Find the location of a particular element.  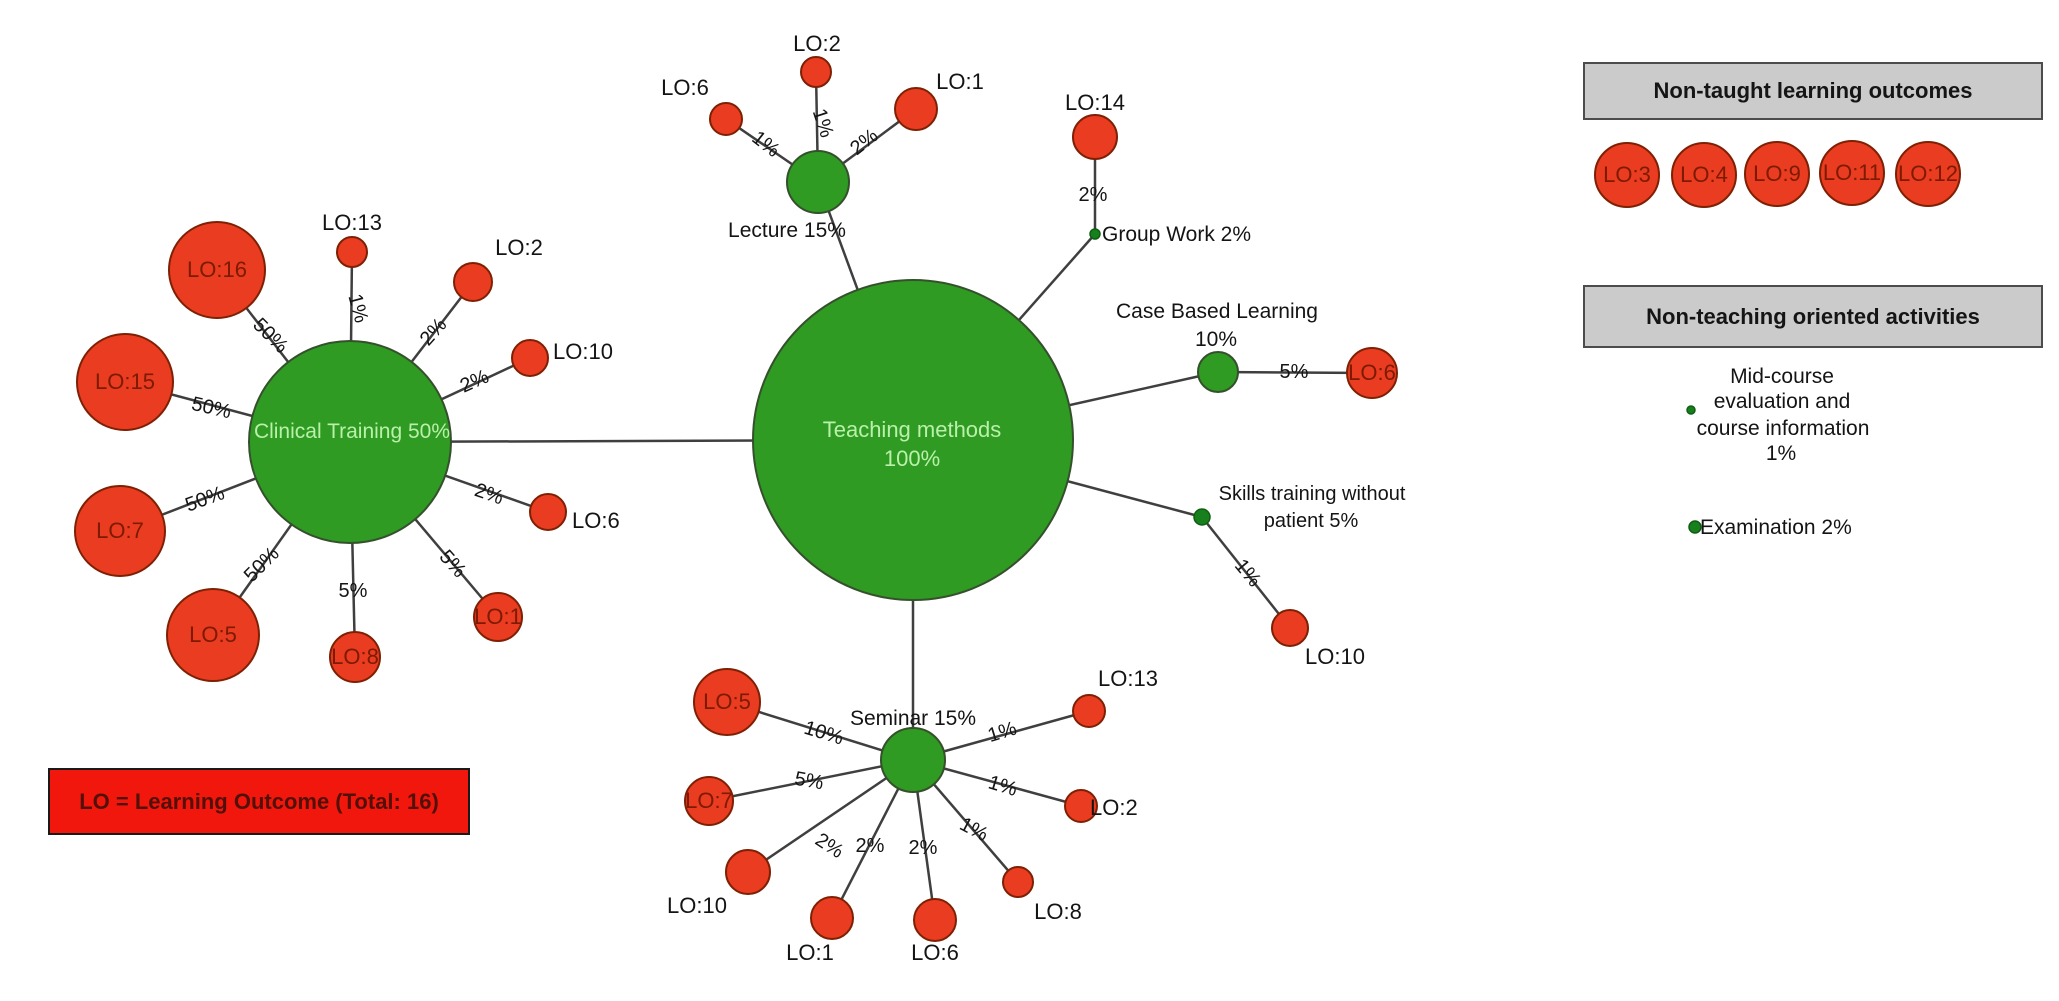

legend-lo3-label: LO:3 is located at coordinates (1627, 174).